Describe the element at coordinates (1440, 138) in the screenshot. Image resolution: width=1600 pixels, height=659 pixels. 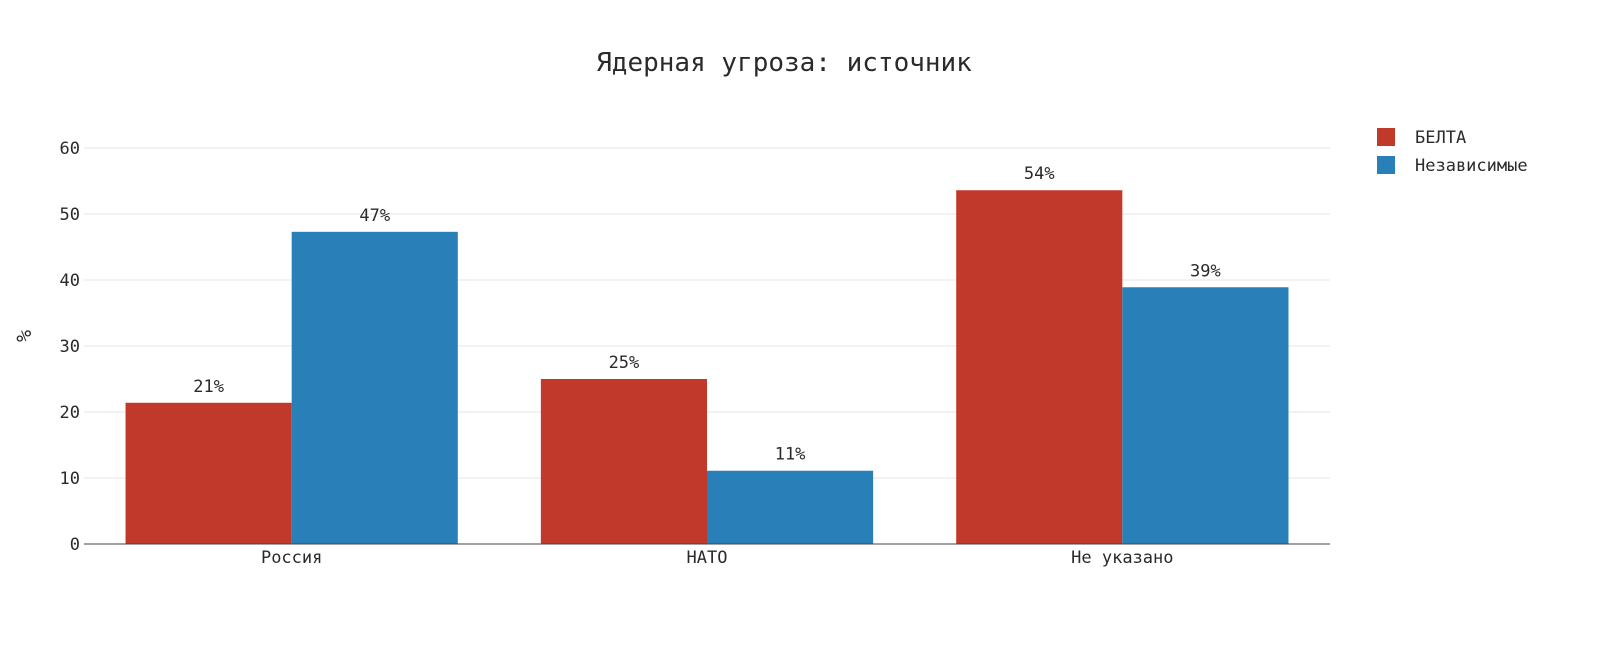
I see `legend-label: БЕЛТА` at that location.